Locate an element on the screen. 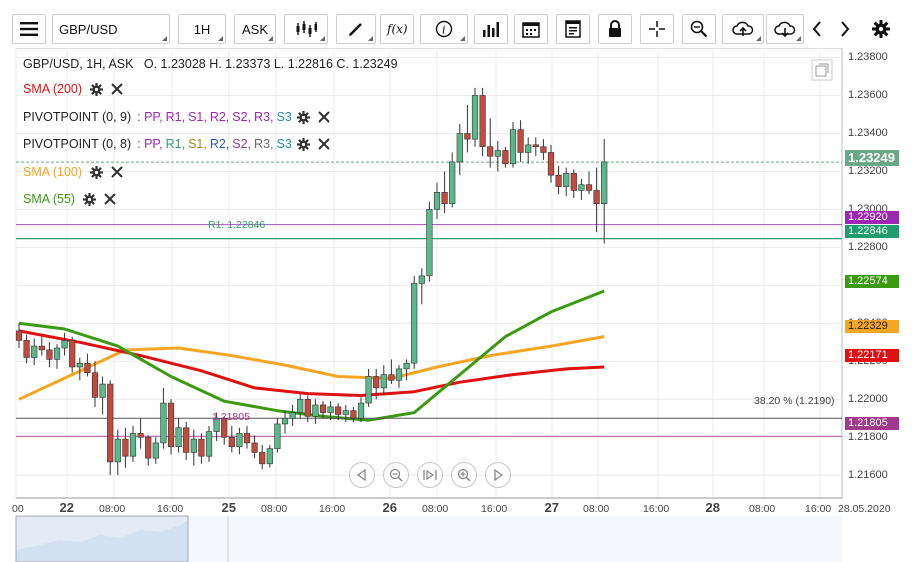 The image size is (915, 562). indicators-button: f(x) is located at coordinates (397, 29).